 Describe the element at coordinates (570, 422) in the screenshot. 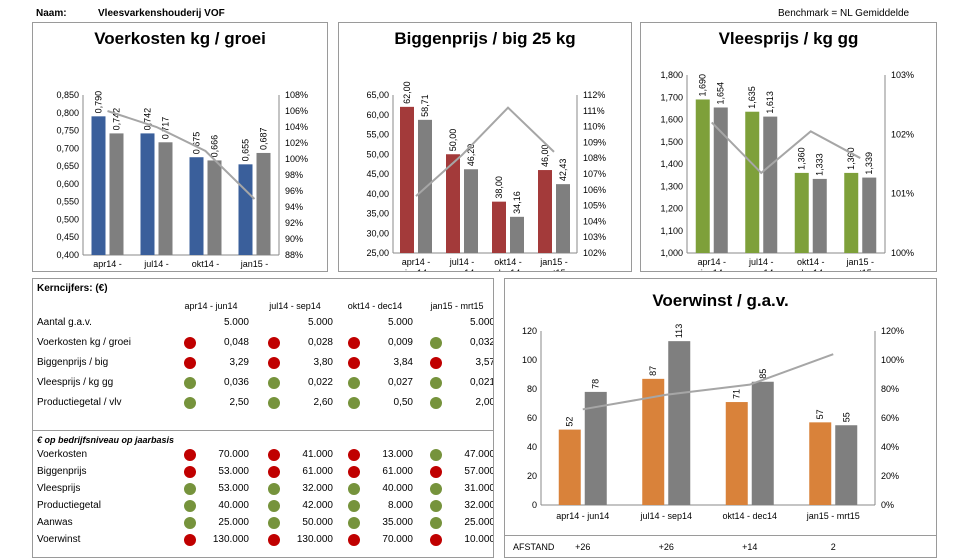

I see `data-label: 52` at that location.